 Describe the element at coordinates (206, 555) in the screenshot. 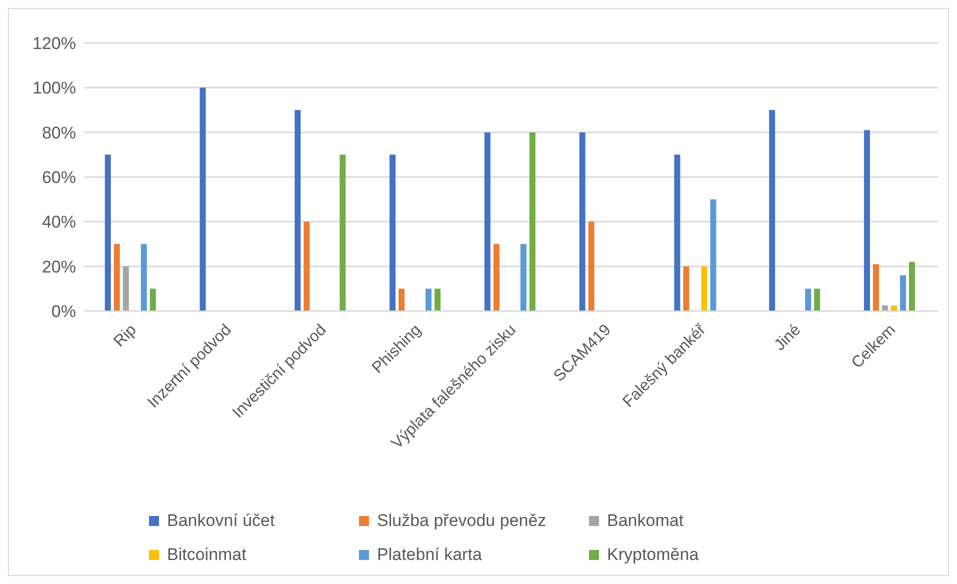

I see `legend-label: Bitcoinmat` at that location.